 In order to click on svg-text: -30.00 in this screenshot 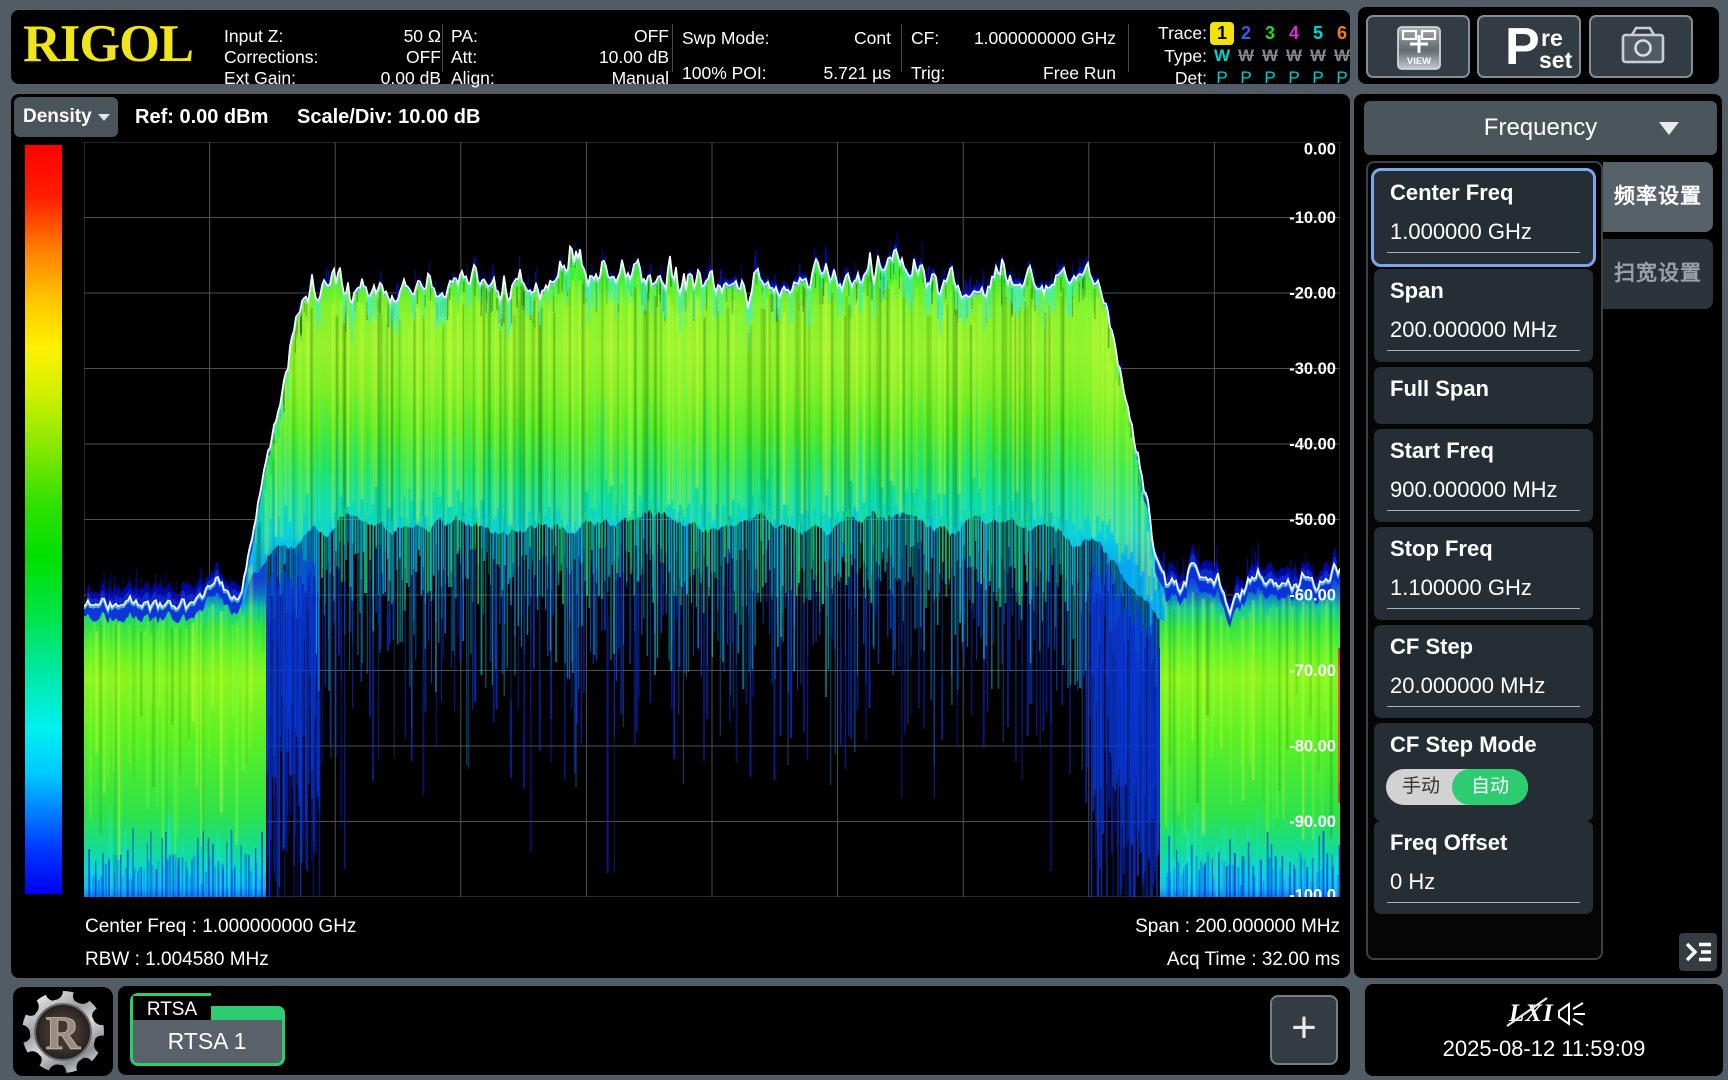, I will do `click(1312, 369)`.